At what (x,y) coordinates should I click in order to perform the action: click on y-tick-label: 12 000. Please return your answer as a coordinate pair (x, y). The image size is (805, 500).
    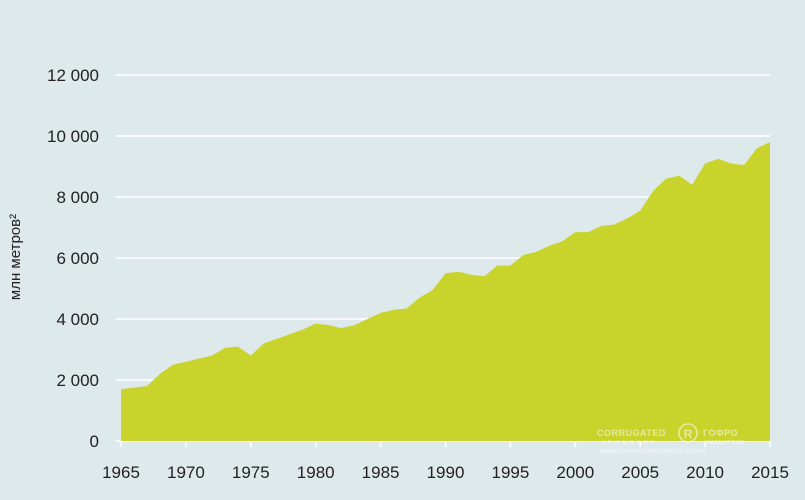
    Looking at the image, I should click on (73, 75).